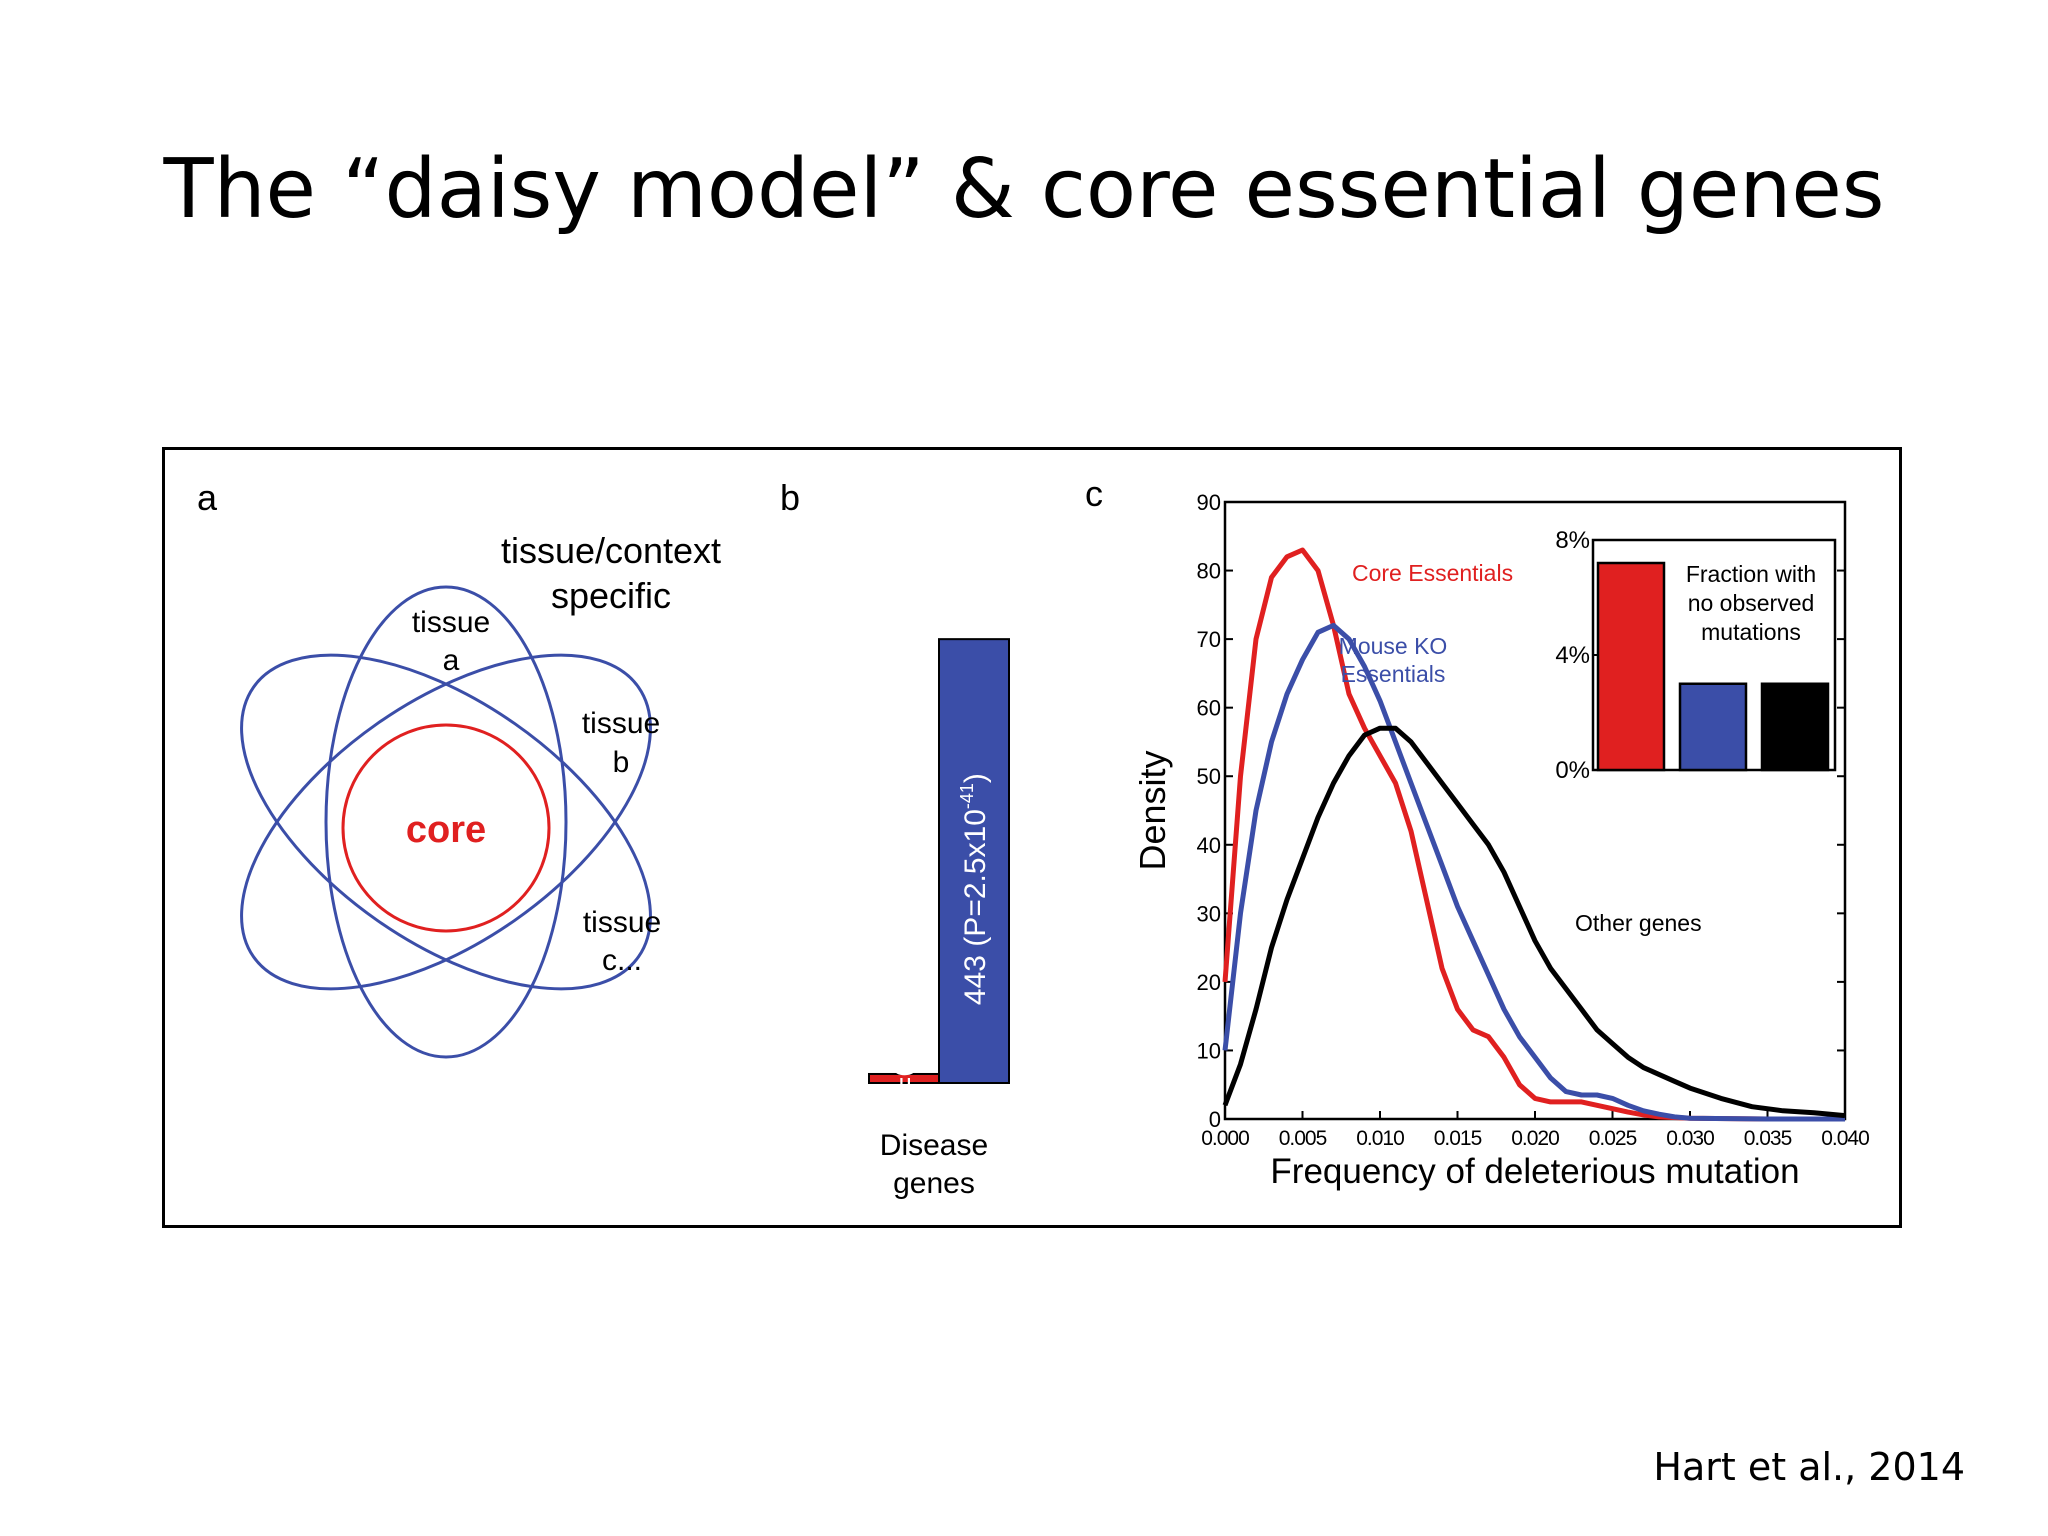 This screenshot has height=1536, width=2048. I want to click on panel-b-label: b, so click(790, 497).